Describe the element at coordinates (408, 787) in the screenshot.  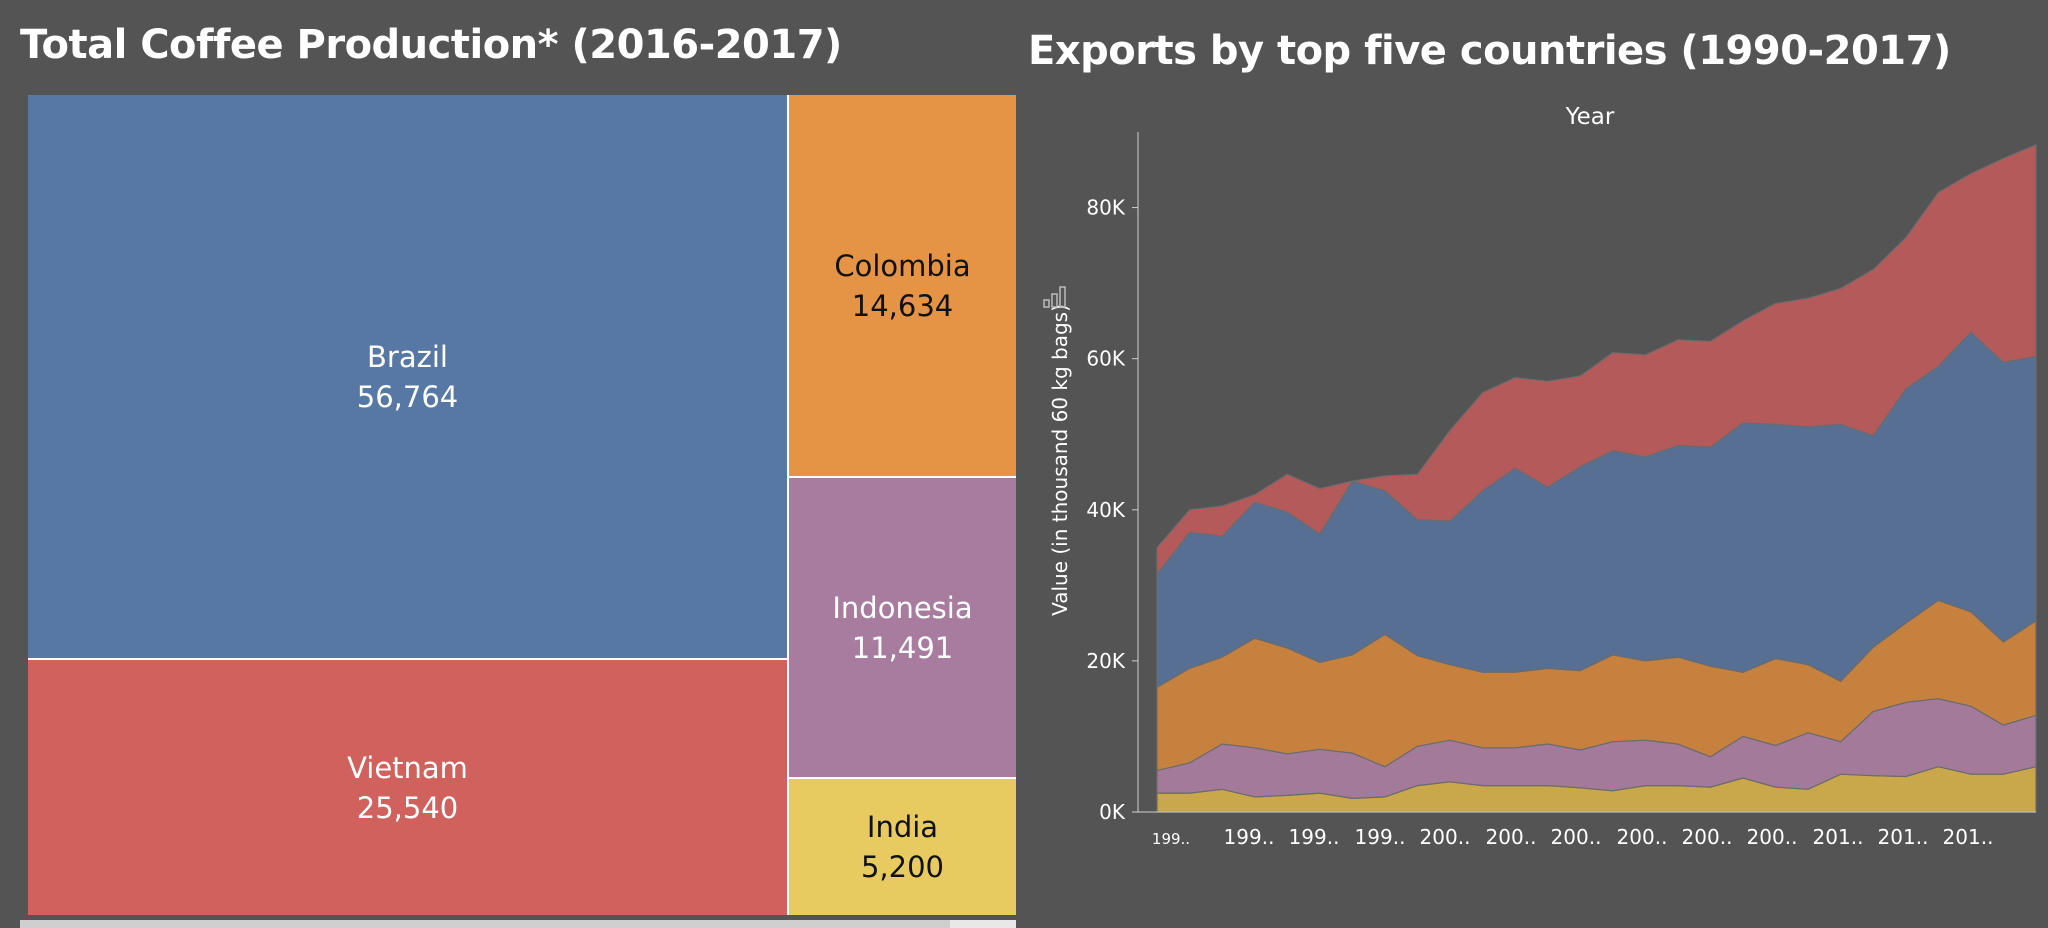
I see `treemap-tile-vietnam: Vietnam 25,540` at that location.